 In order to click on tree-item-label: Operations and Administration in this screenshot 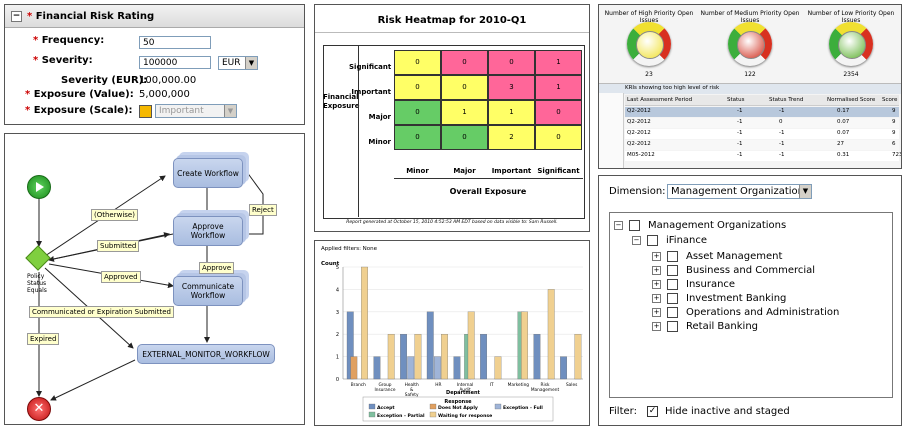, I will do `click(763, 312)`.